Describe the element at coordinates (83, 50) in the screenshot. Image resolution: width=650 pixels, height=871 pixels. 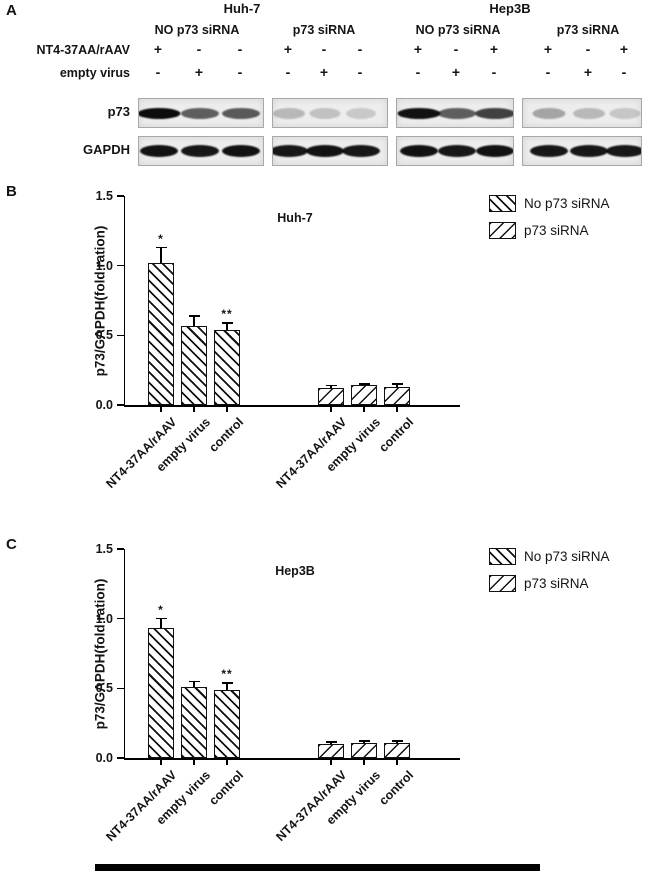
I see `nt4-row-label: NT4-37AA/rAAV` at that location.